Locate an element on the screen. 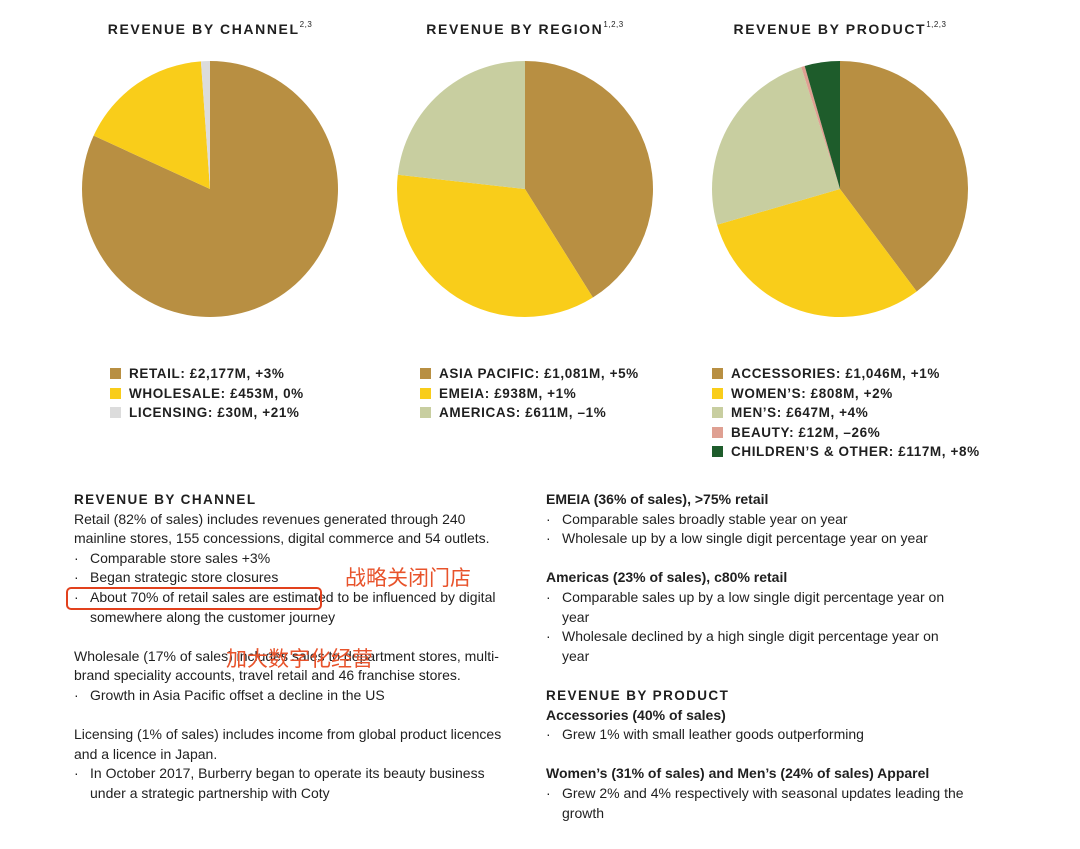  legend-label: WOMEN’S: £808M, +2% is located at coordinates (812, 393).